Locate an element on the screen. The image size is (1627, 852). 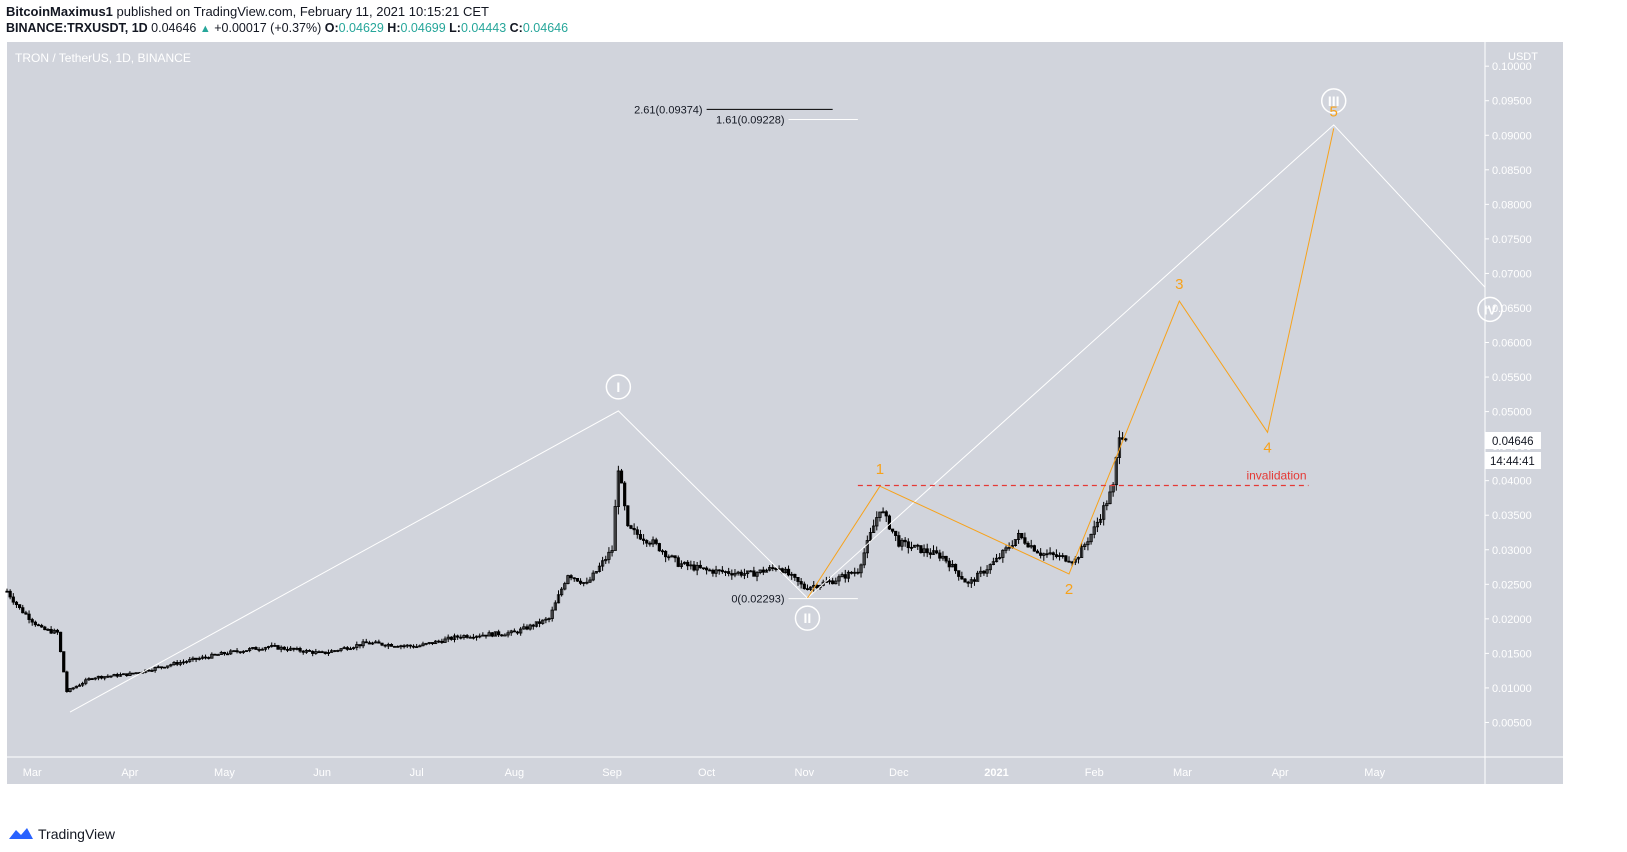
y-tick-label: 0.01500 is located at coordinates (1512, 654).